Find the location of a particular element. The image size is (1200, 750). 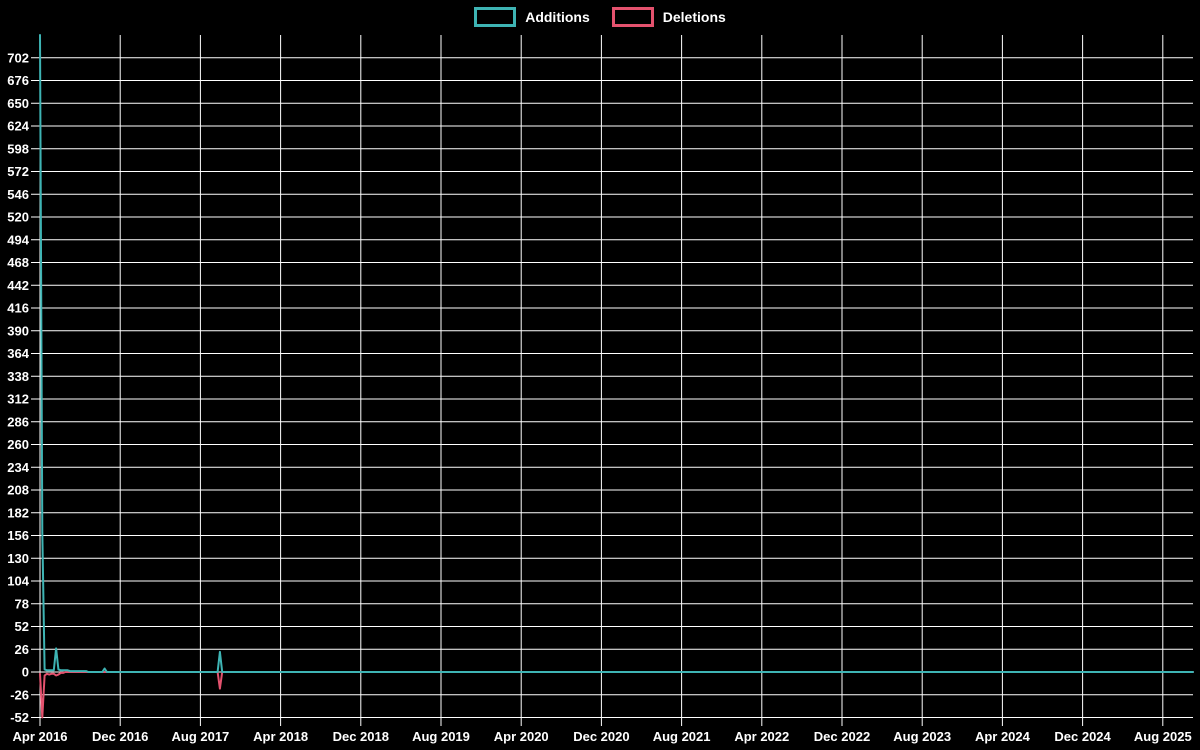

x-axis-tick-label: Apr 2018 is located at coordinates (280, 736).